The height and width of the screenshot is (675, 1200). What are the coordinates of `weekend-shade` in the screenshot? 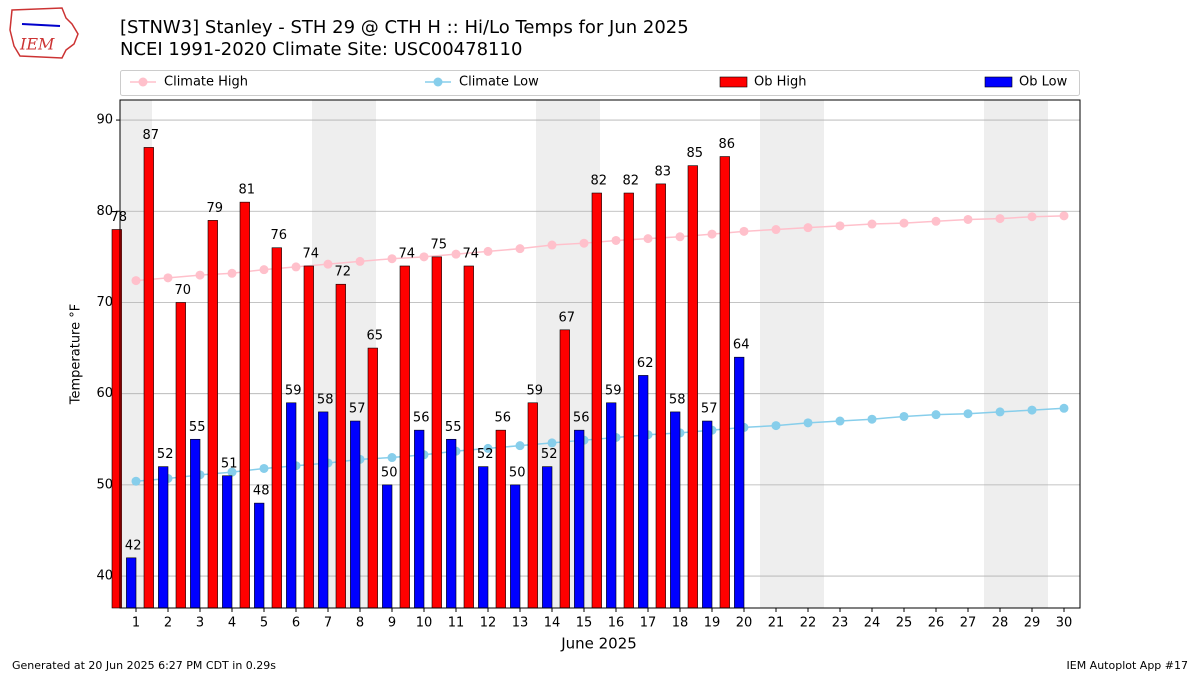 It's located at (776, 354).